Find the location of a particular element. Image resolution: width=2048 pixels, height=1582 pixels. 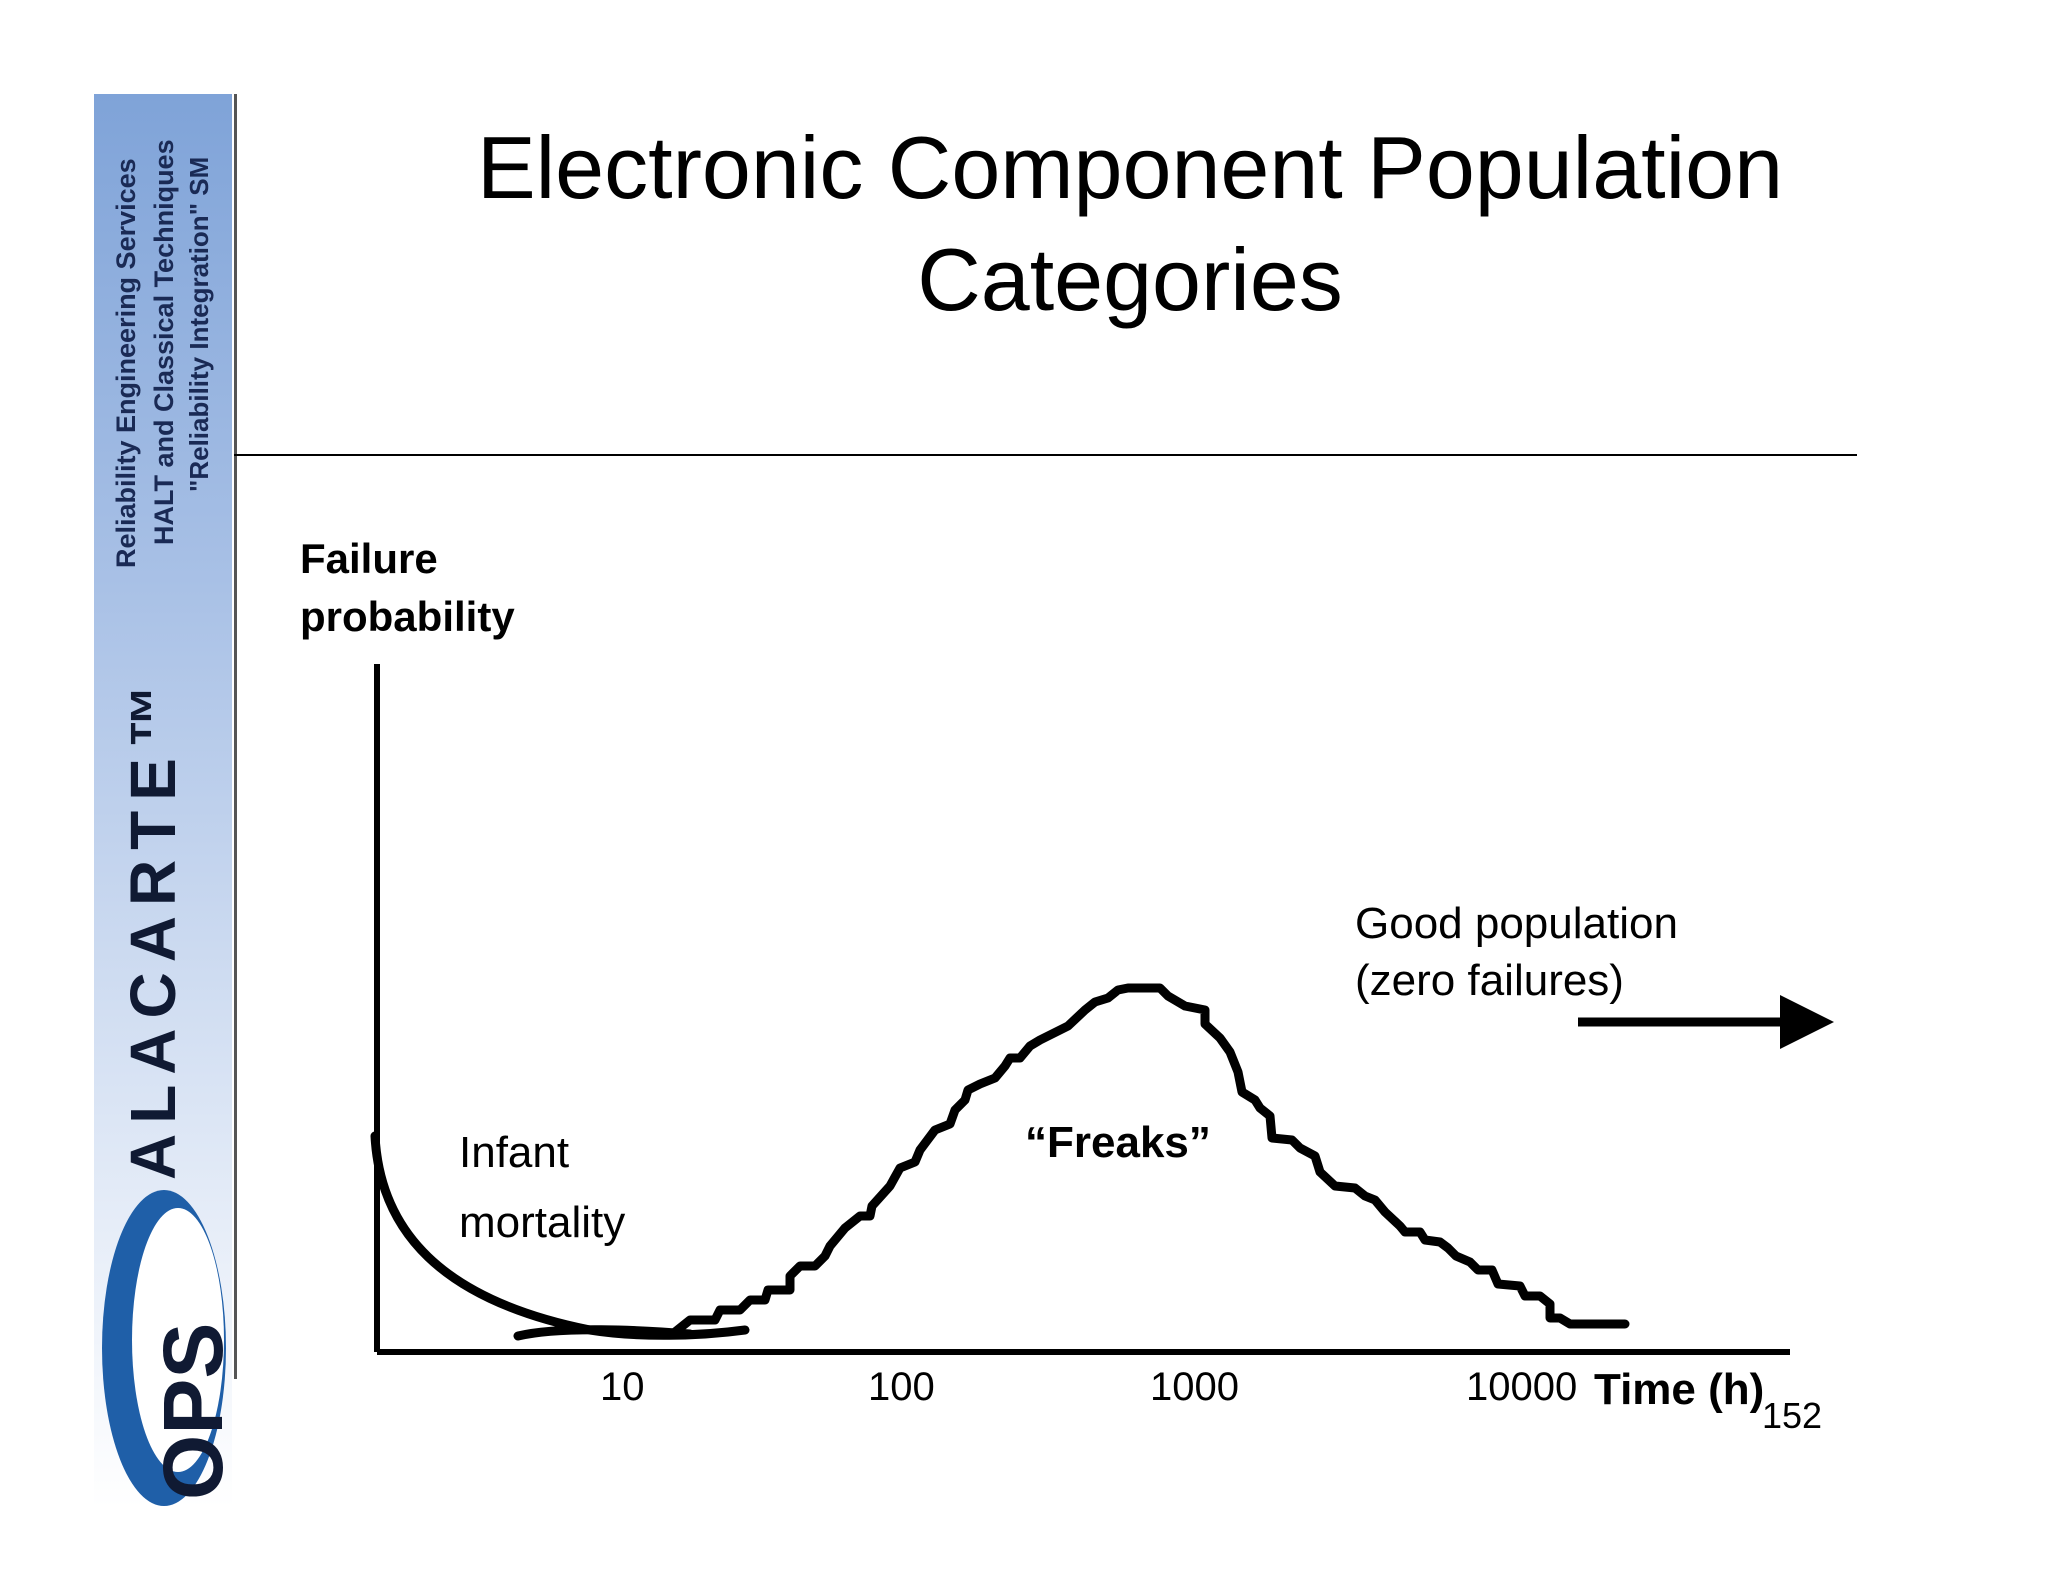

ops-logo: OPS is located at coordinates (168, 1348).